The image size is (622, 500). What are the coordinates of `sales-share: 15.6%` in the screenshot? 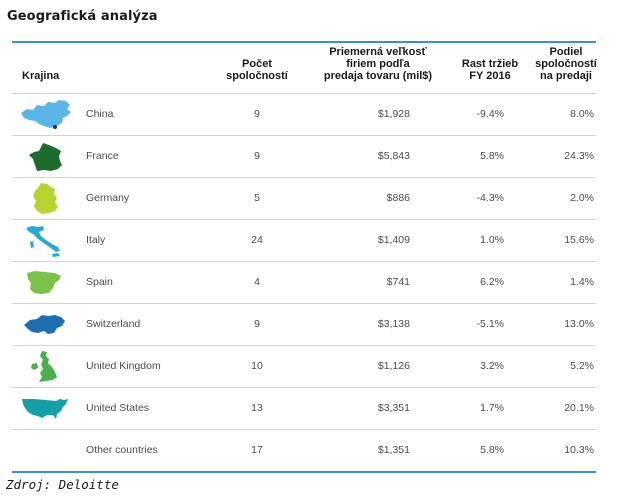 It's located at (579, 240).